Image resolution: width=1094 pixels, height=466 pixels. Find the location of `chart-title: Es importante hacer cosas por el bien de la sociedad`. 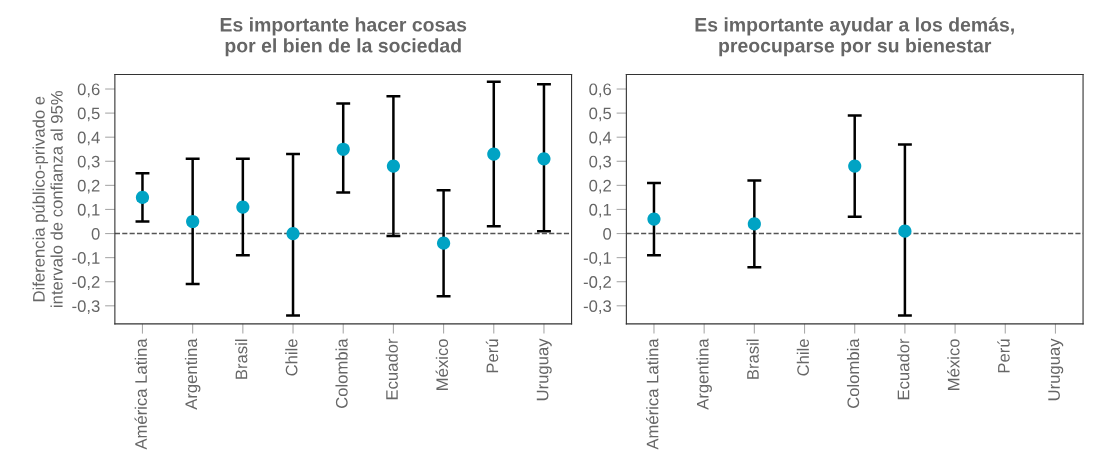

chart-title: Es importante hacer cosas por el bien de la sociedad is located at coordinates (343, 37).